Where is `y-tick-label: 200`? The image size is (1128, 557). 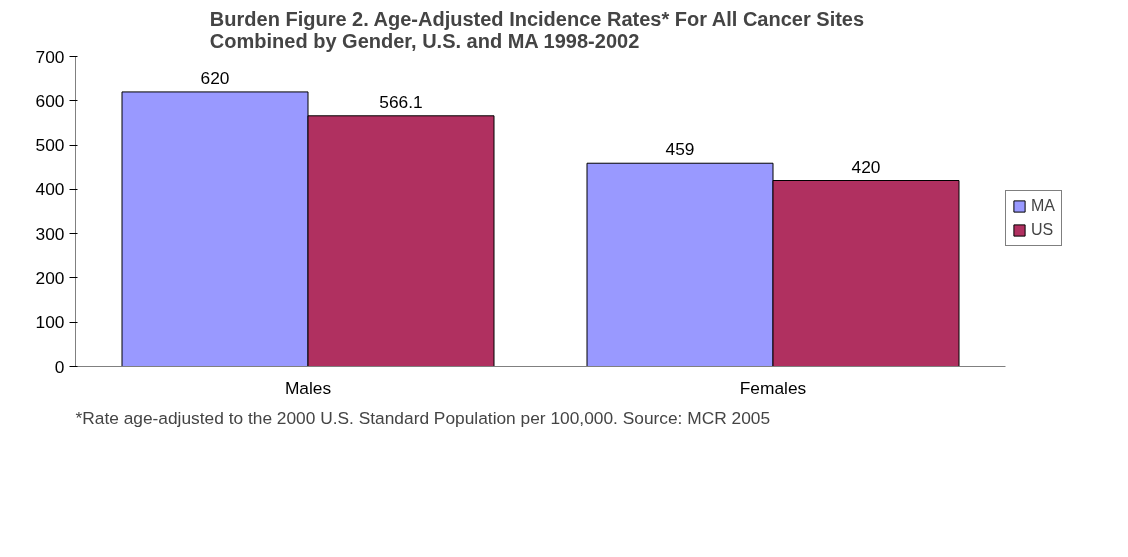 y-tick-label: 200 is located at coordinates (50, 277).